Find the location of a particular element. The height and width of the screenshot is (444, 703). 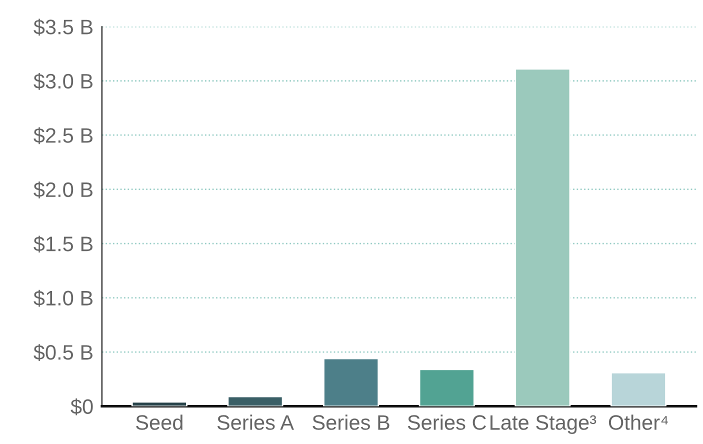

y-tick-label: $0 is located at coordinates (81, 407).